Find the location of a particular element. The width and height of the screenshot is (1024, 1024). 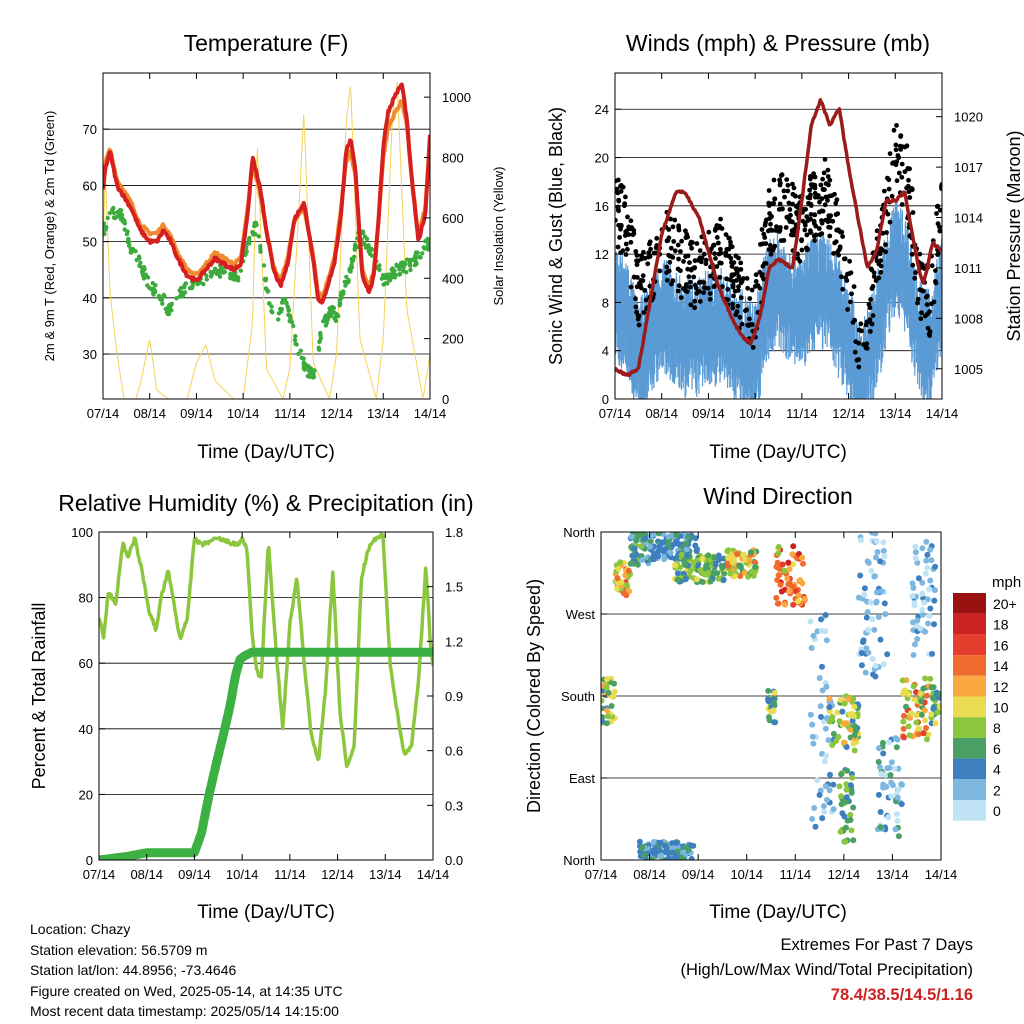

y-tick-label: 0 is located at coordinates (605, 399).